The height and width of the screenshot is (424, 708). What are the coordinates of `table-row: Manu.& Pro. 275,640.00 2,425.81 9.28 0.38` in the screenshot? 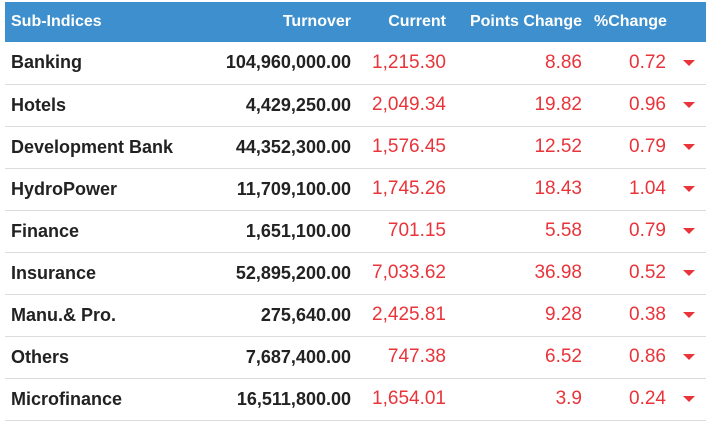 It's located at (355, 315).